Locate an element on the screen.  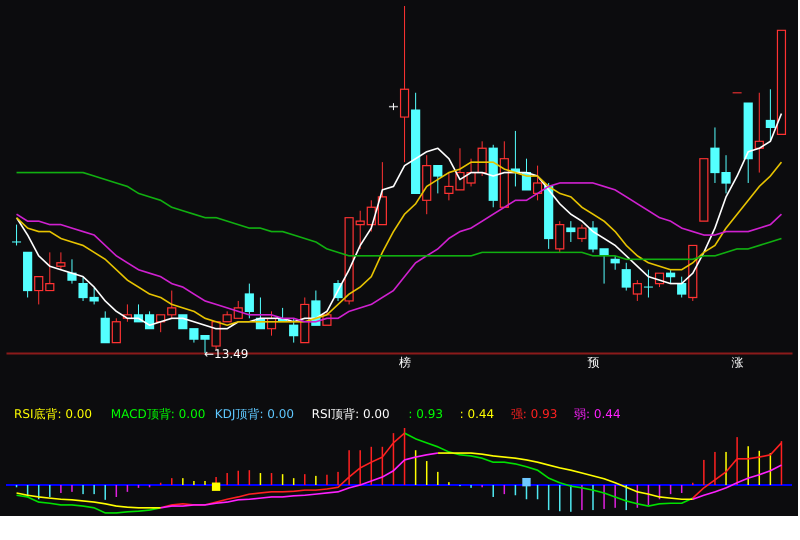
text: : 0.93 is located at coordinates (425, 414).